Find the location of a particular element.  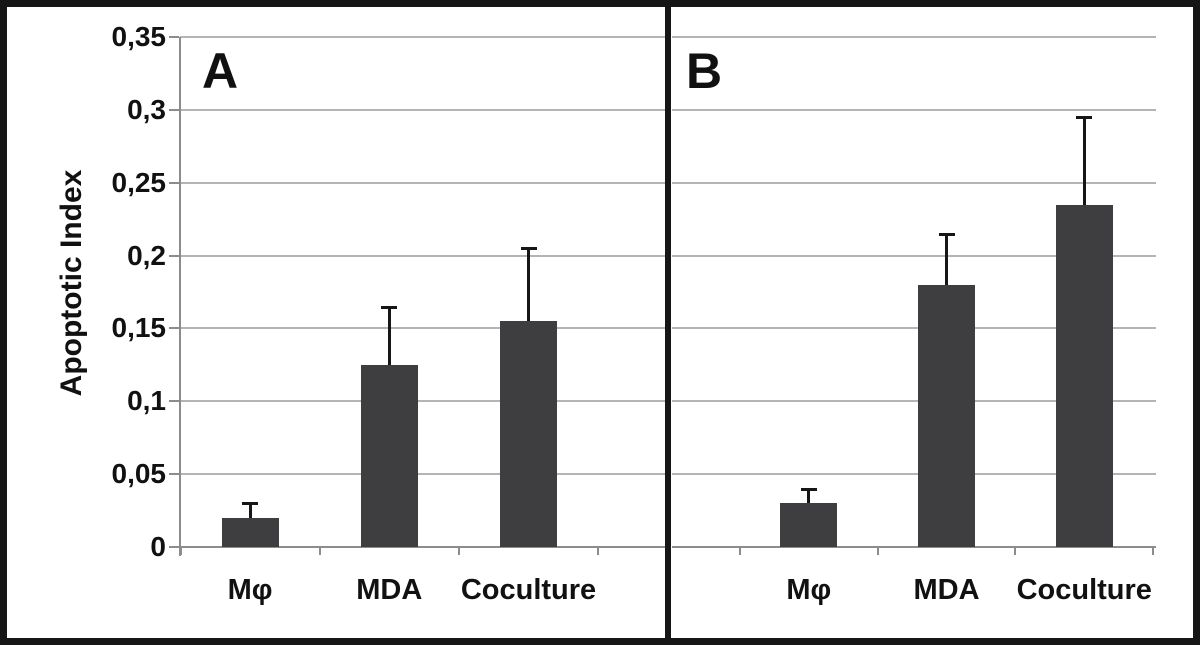

y-tick-label: 0 is located at coordinates (158, 546).